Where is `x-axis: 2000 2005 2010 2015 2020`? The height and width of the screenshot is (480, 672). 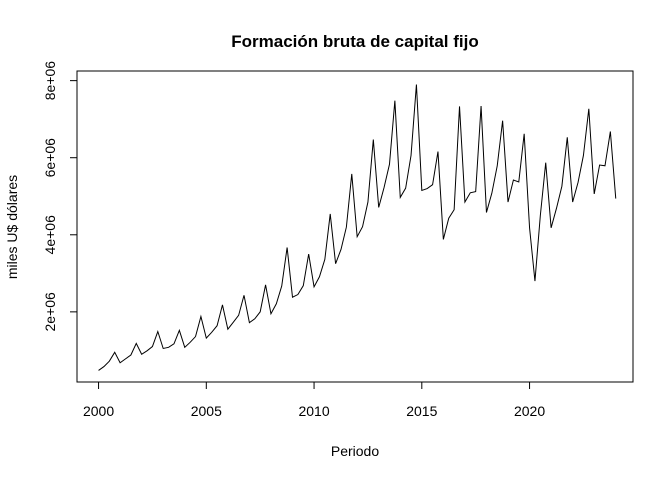 x-axis: 2000 2005 2010 2015 2020 is located at coordinates (314, 400).